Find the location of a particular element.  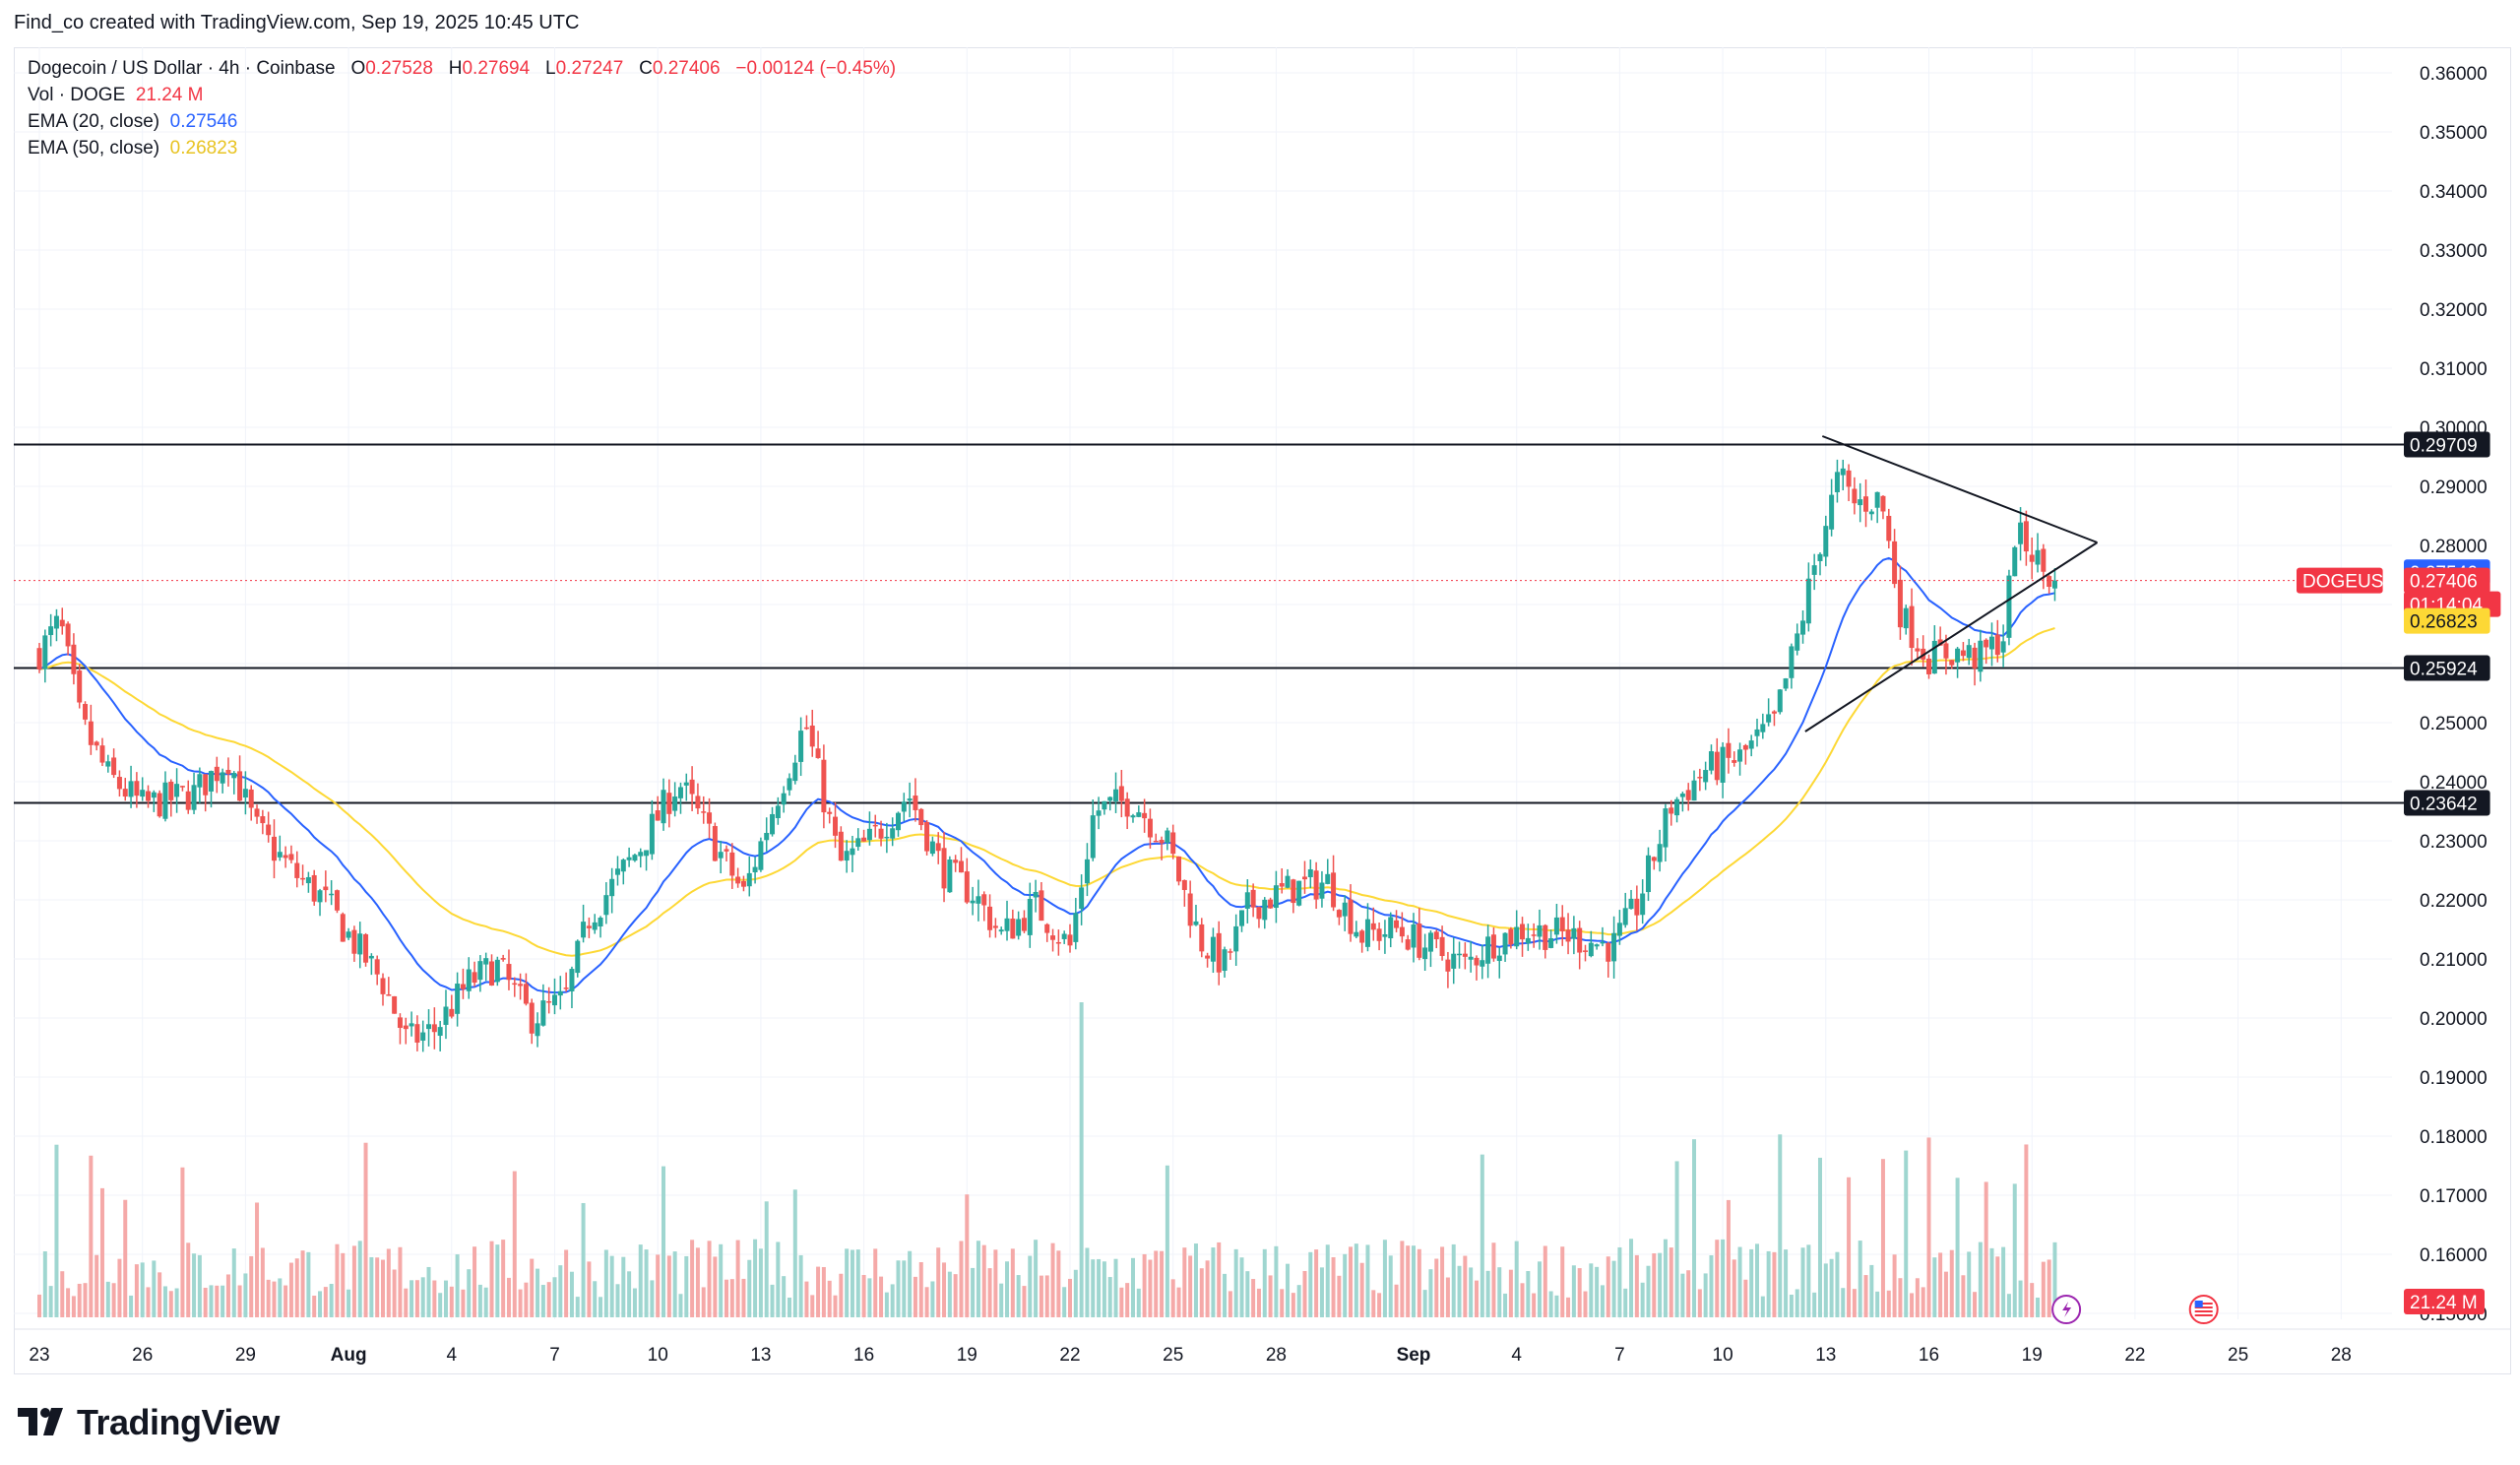

legend-volume-row: Vol · DOGE 21.24 M is located at coordinates (462, 95).